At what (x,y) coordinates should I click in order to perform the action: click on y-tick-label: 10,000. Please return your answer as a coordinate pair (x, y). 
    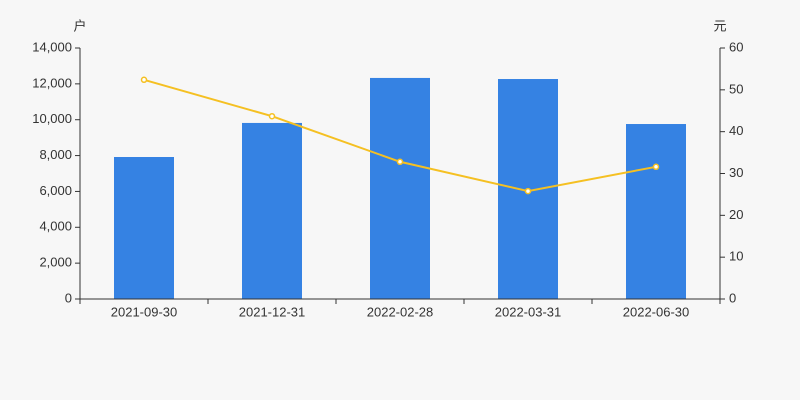
    Looking at the image, I should click on (52, 118).